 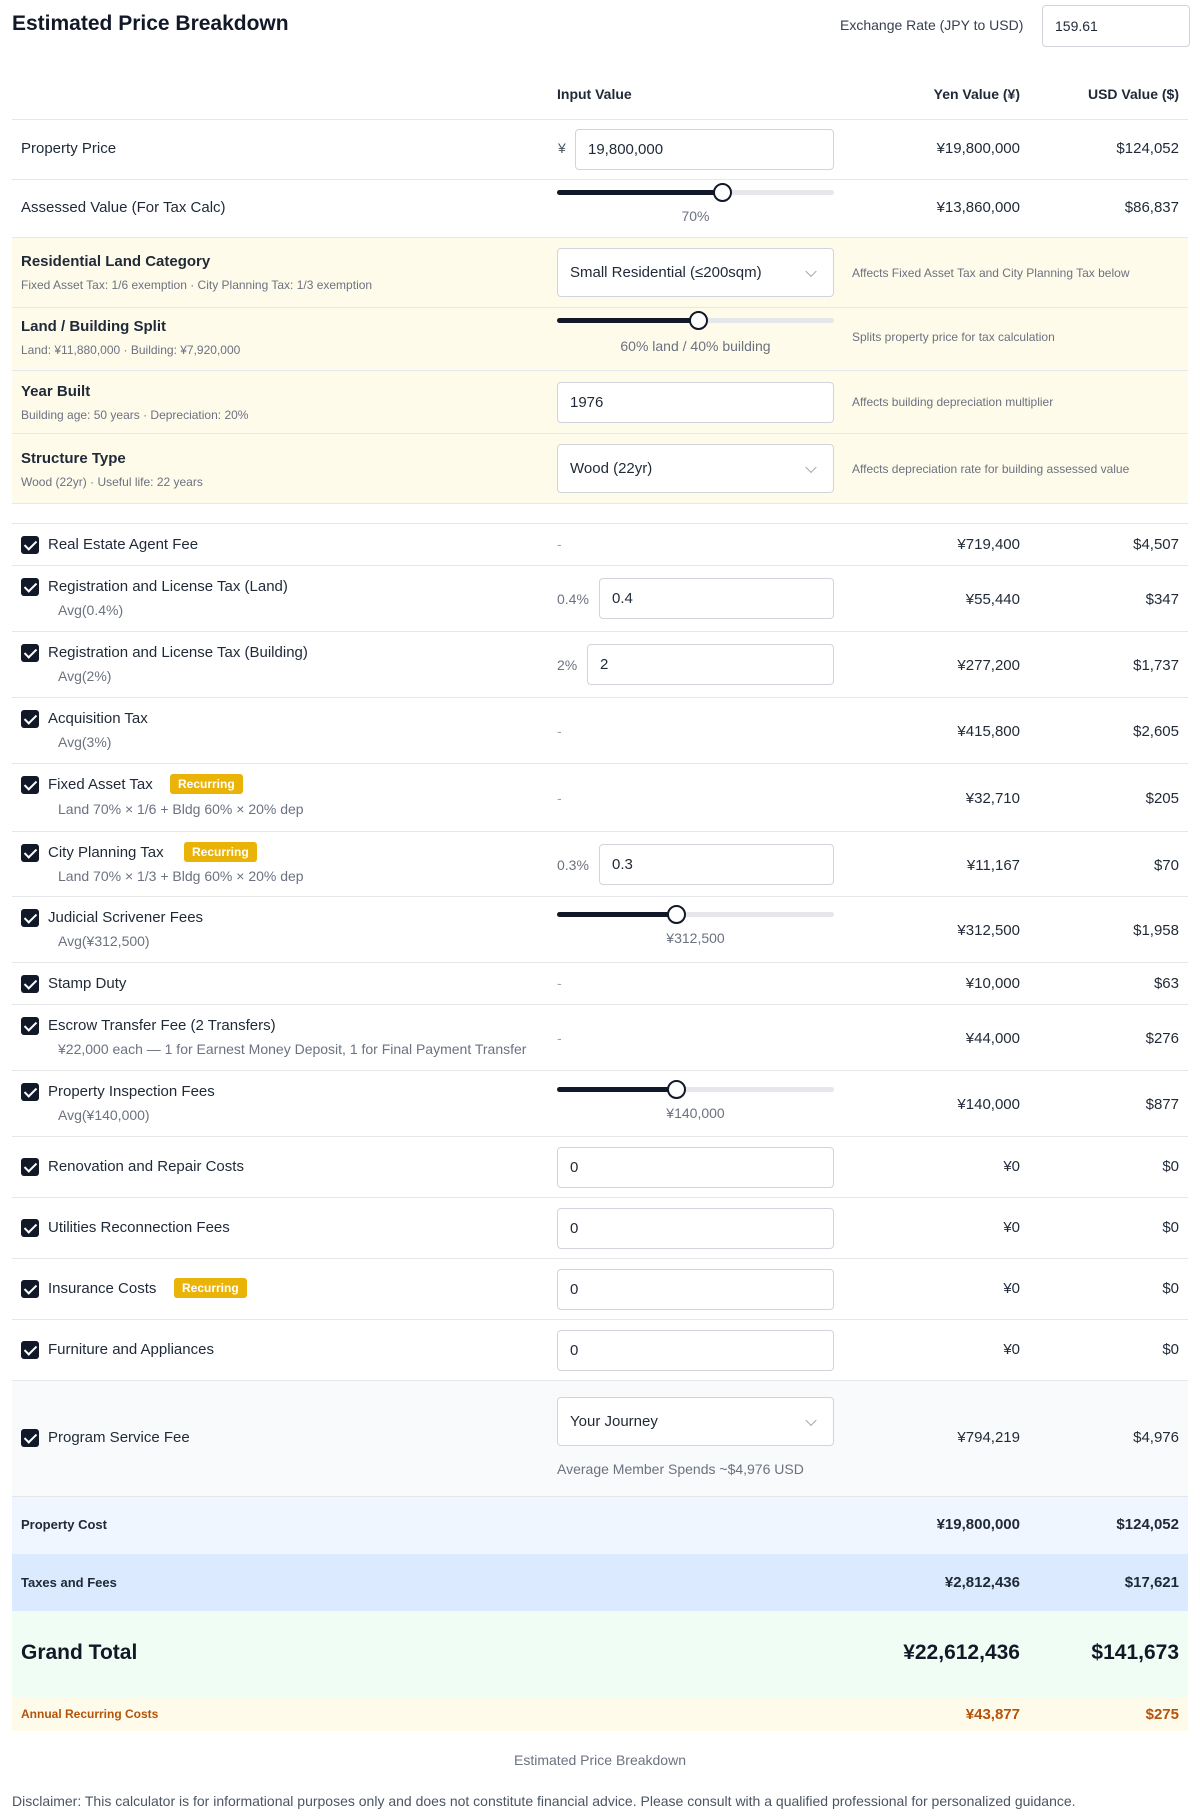 What do you see at coordinates (98, 718) in the screenshot?
I see `acq-tax-label: Acquisition Tax` at bounding box center [98, 718].